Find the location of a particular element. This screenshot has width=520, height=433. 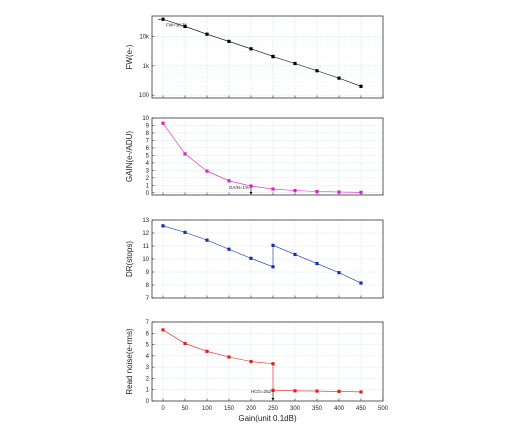

y-tick-label: 5 is located at coordinates (148, 346).